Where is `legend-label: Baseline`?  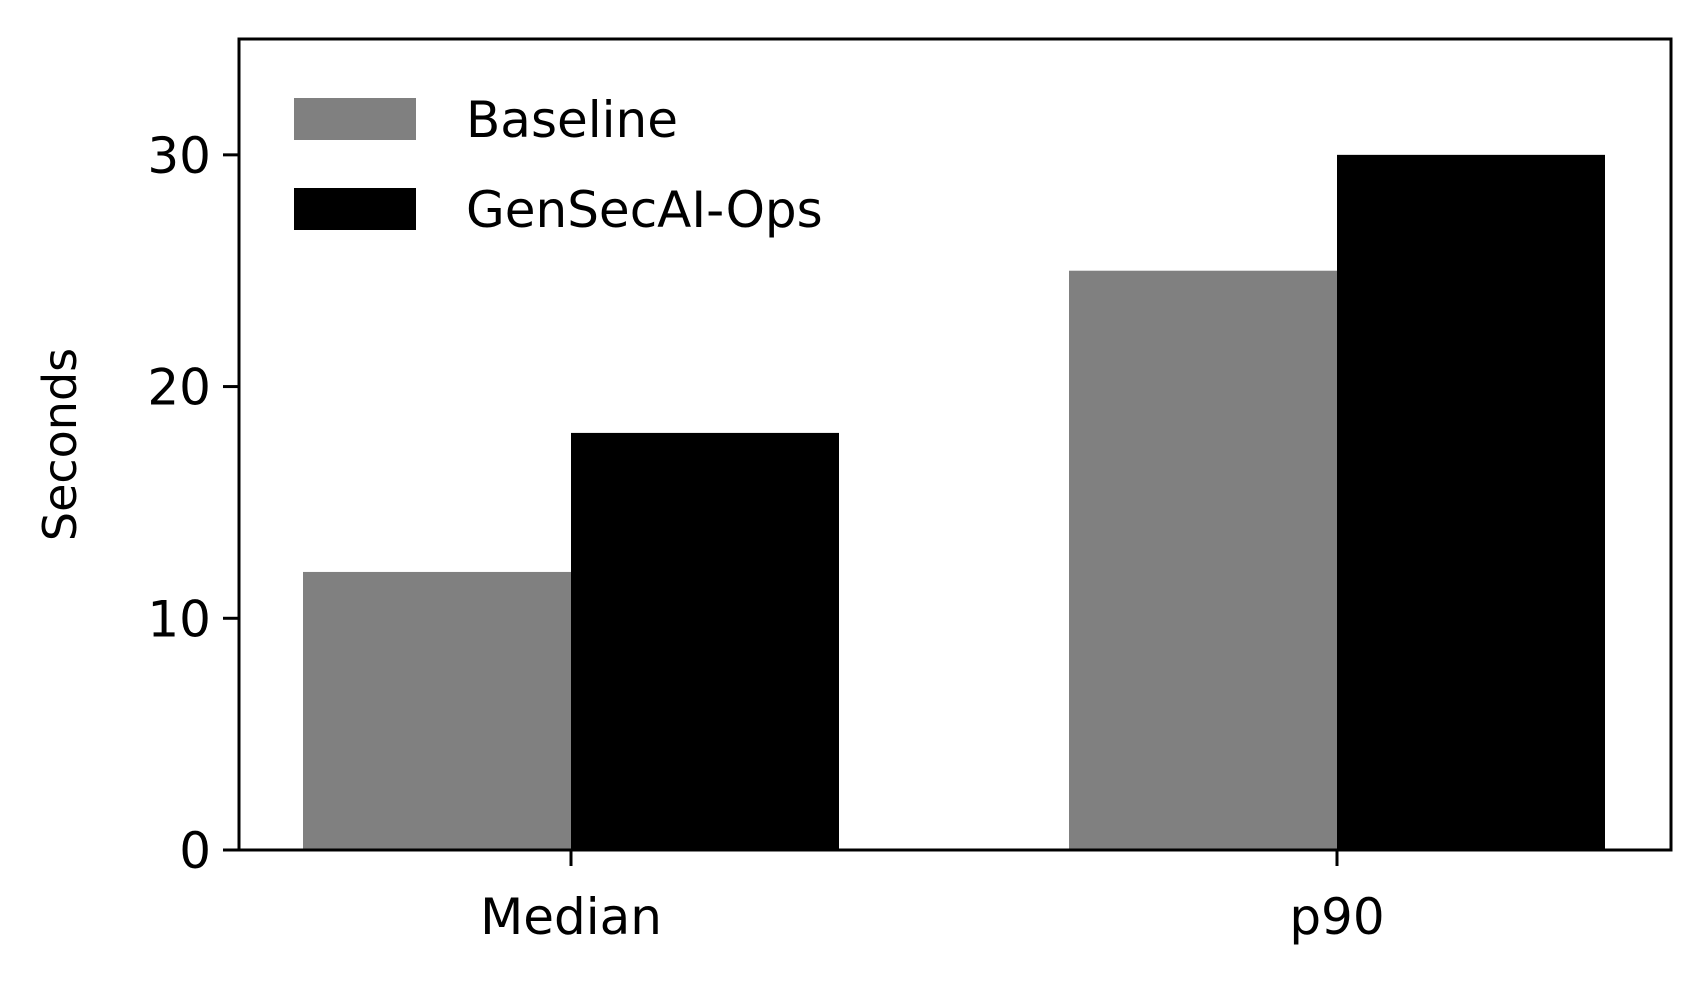
legend-label: Baseline is located at coordinates (572, 120).